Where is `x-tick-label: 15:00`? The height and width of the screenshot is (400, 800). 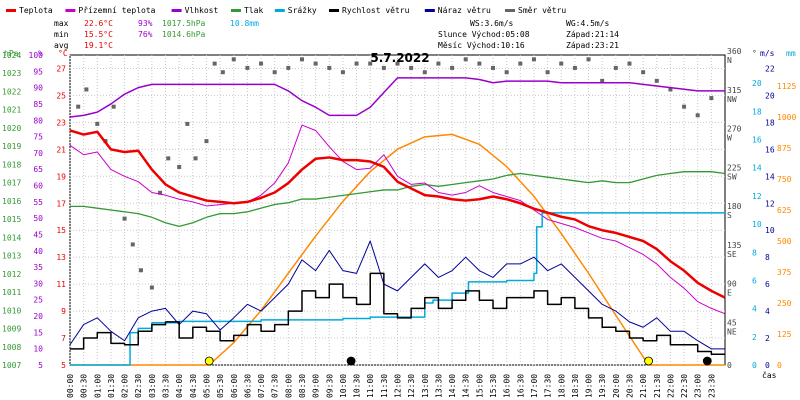
x-tick-label: 15:00 is located at coordinates (479, 386).